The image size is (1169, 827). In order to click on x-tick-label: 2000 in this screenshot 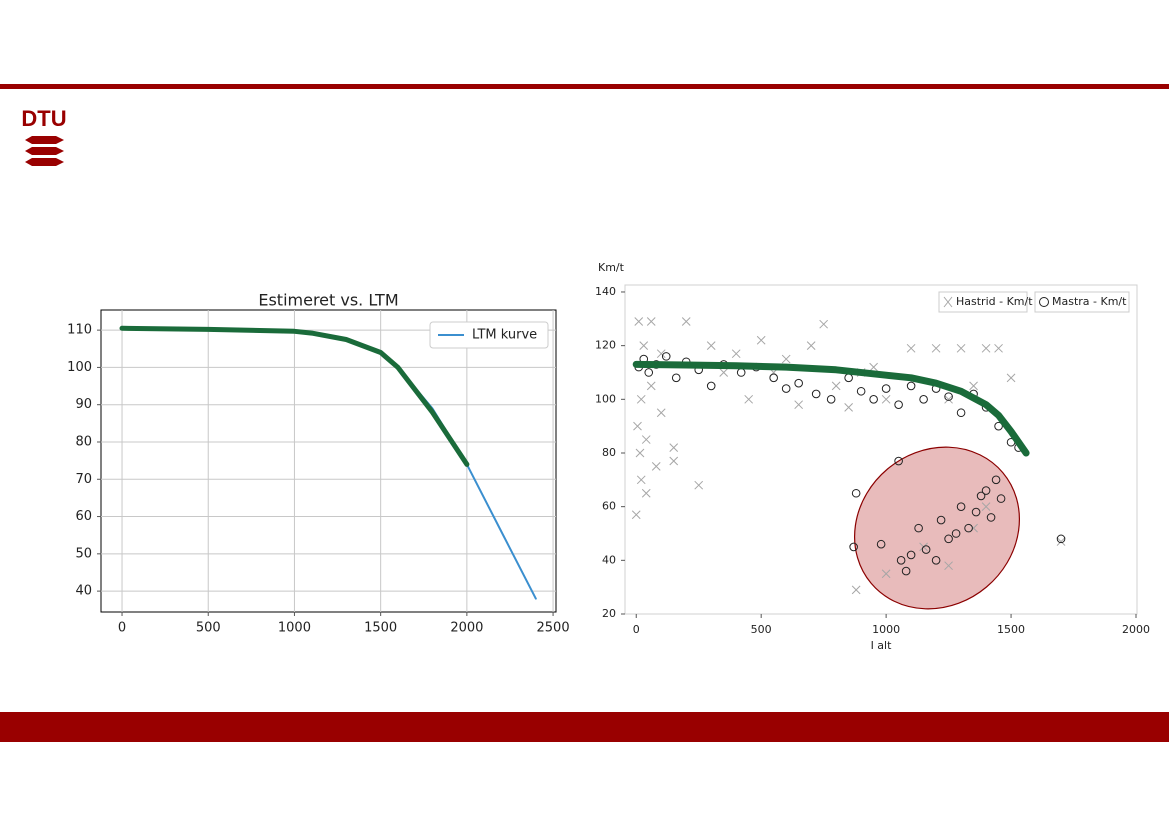, I will do `click(466, 628)`.